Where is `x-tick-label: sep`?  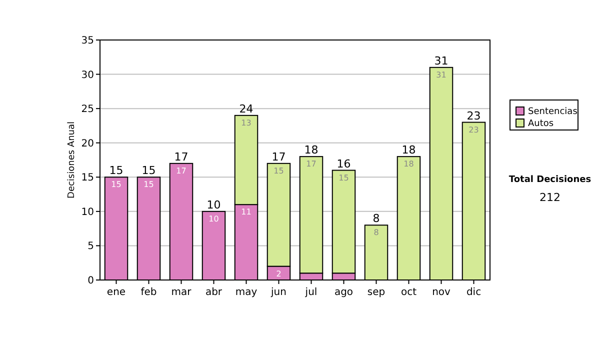
x-tick-label: sep is located at coordinates (376, 292).